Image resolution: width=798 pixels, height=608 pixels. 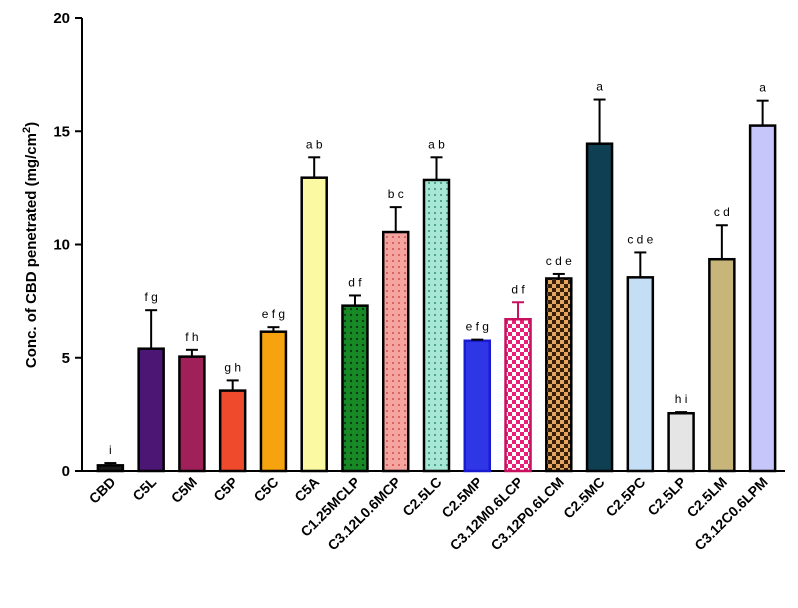 I want to click on bar-C5C, so click(x=273, y=401).